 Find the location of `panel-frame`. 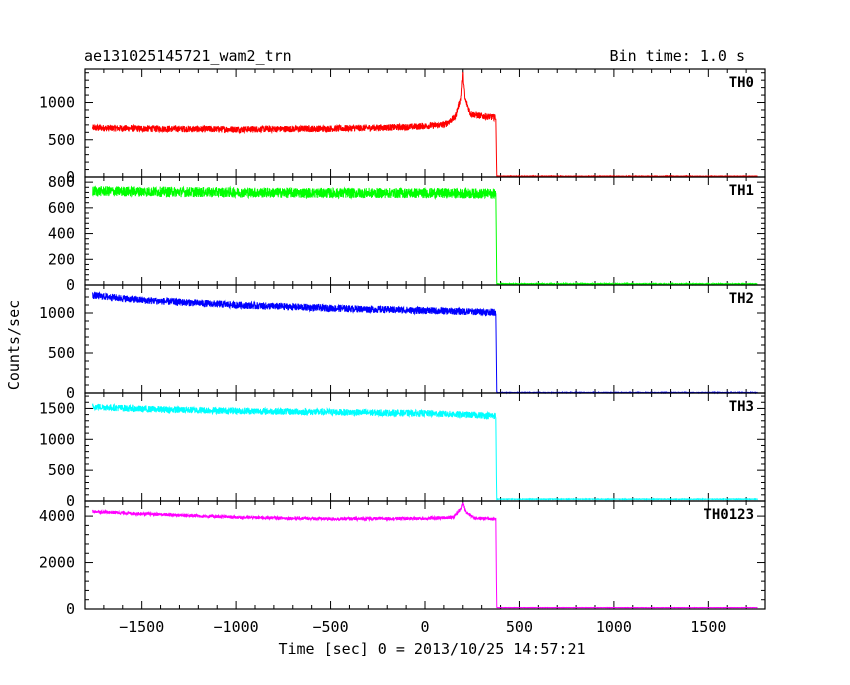

panel-frame is located at coordinates (425, 123).